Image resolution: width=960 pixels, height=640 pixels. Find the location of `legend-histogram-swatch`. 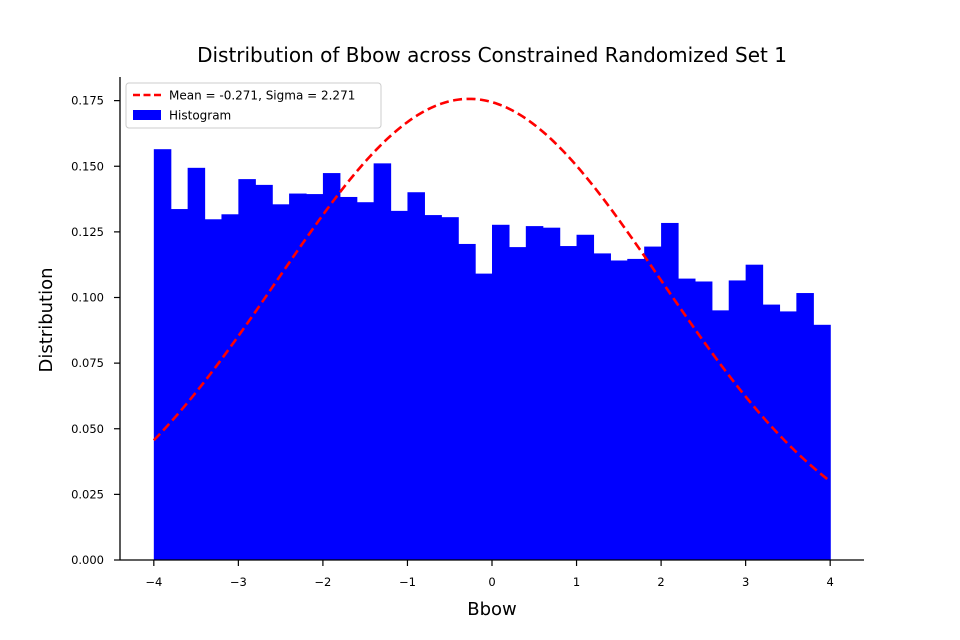

legend-histogram-swatch is located at coordinates (147, 115).